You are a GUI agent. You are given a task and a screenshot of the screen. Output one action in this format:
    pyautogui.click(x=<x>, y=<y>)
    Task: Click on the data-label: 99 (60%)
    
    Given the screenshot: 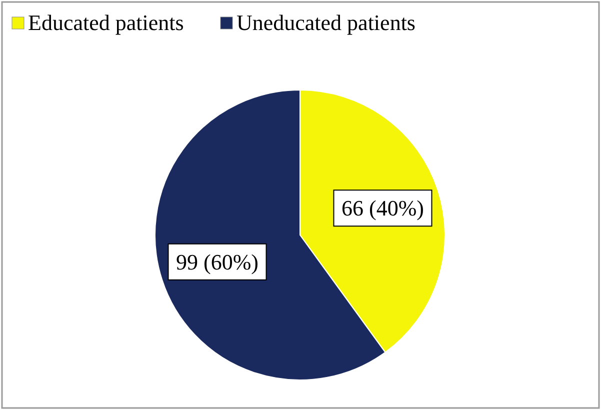 What is the action you would take?
    pyautogui.click(x=217, y=261)
    